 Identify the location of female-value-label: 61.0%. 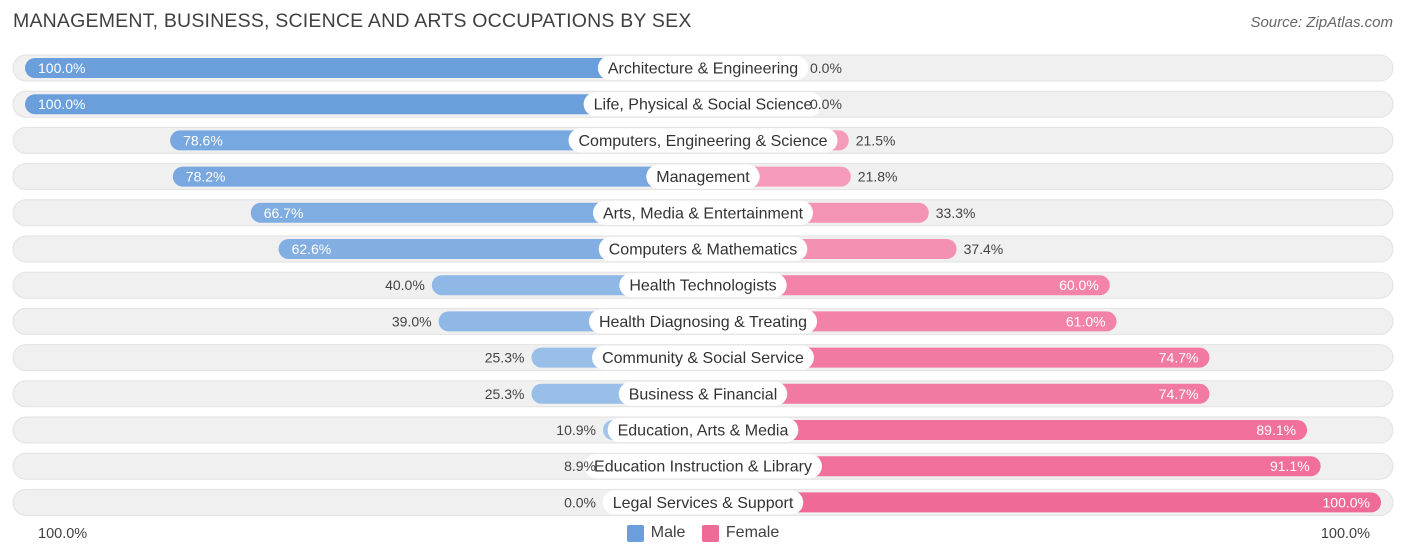
(1086, 321).